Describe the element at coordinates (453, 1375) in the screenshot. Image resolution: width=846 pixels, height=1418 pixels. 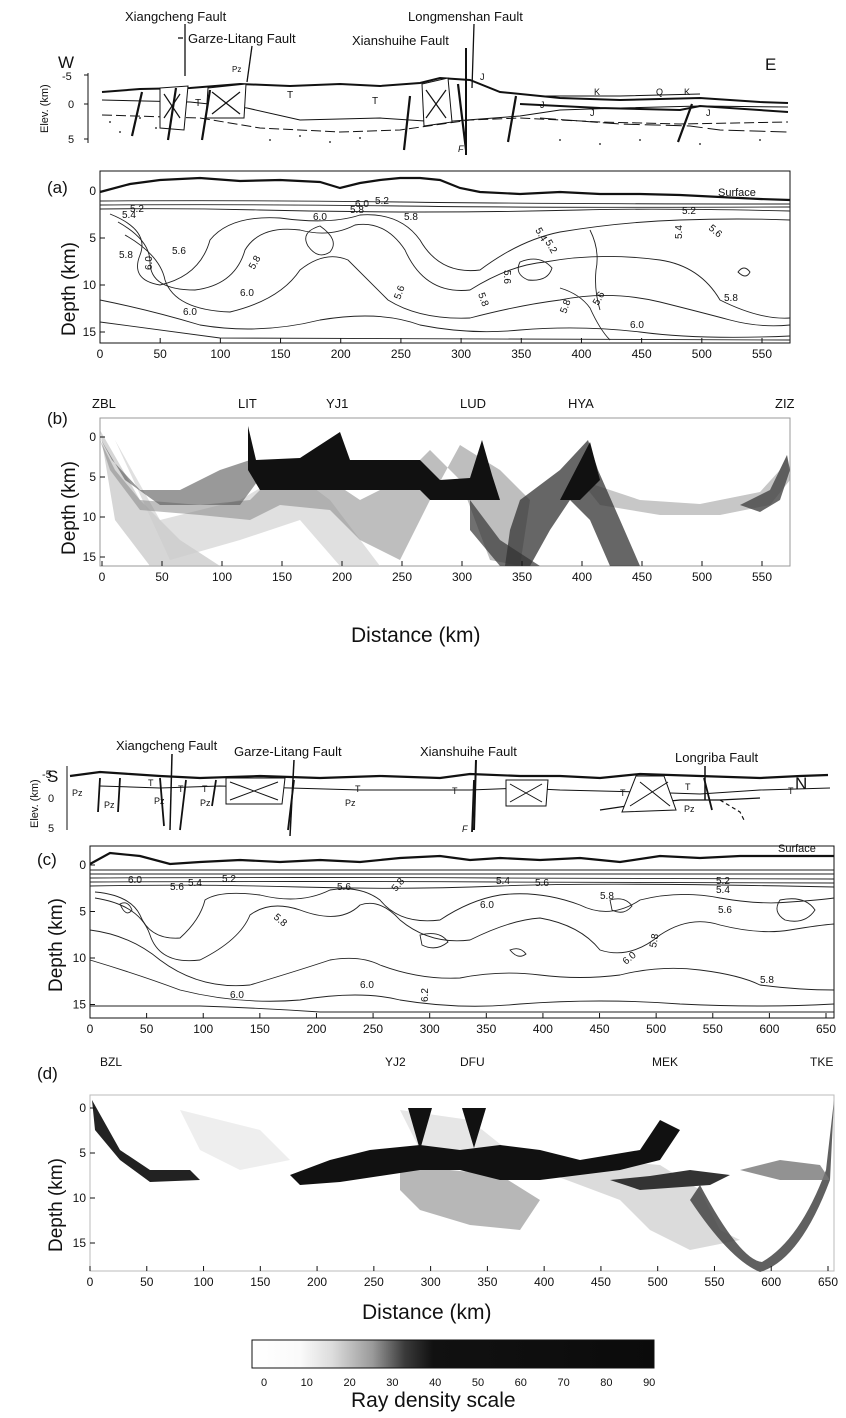
I see `ray-density-scale: 0 10 20 30 40 50 60 70 80 90 Ray density scale` at that location.